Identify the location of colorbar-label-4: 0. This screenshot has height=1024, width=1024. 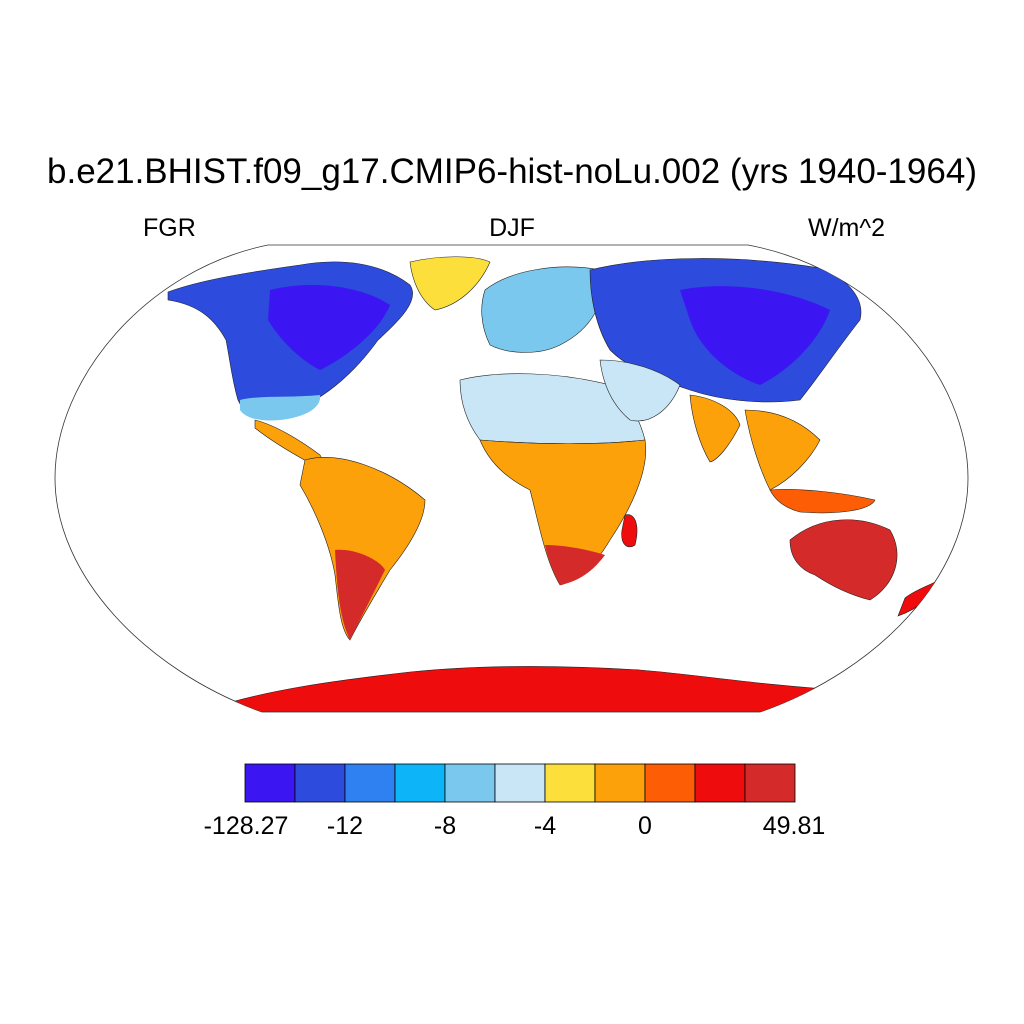
(645, 826).